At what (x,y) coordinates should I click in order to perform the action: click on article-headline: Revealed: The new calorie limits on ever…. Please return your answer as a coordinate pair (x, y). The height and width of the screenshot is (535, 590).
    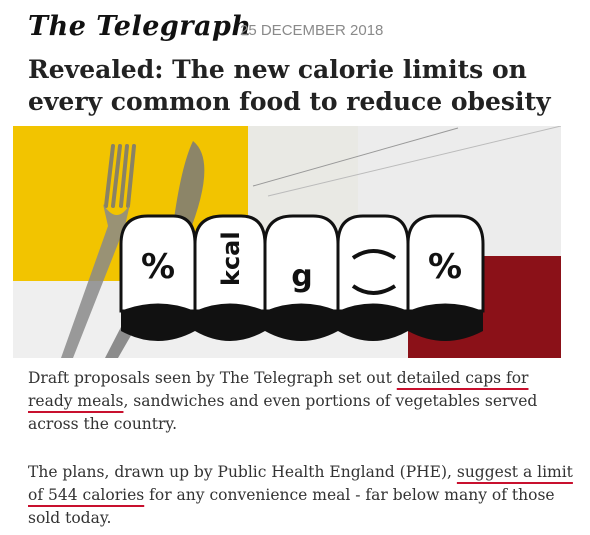
    Looking at the image, I should click on (289, 85).